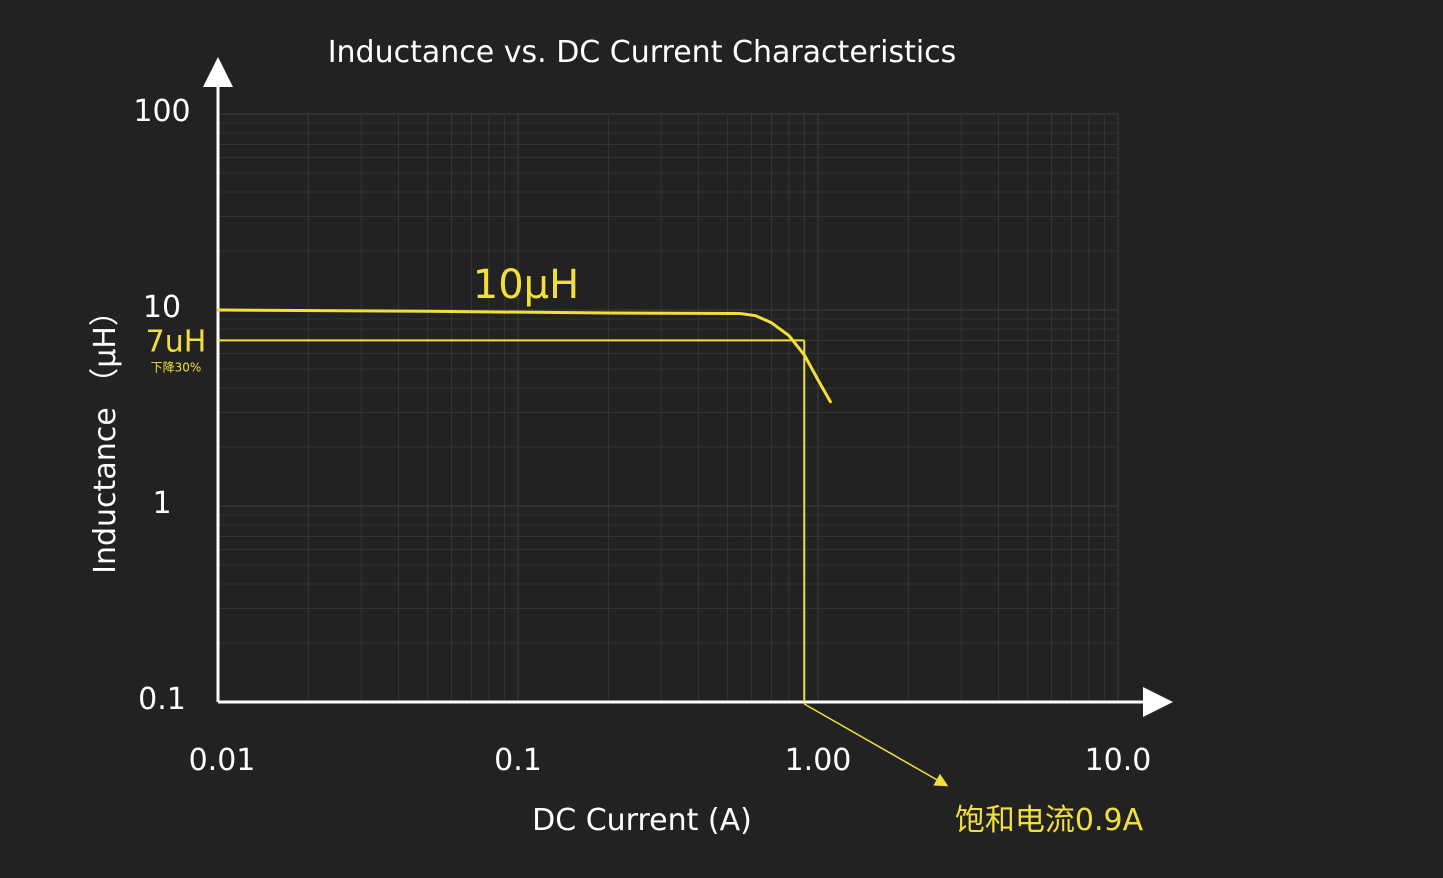  I want to click on x-axis-label: DC Current (A), so click(642, 820).